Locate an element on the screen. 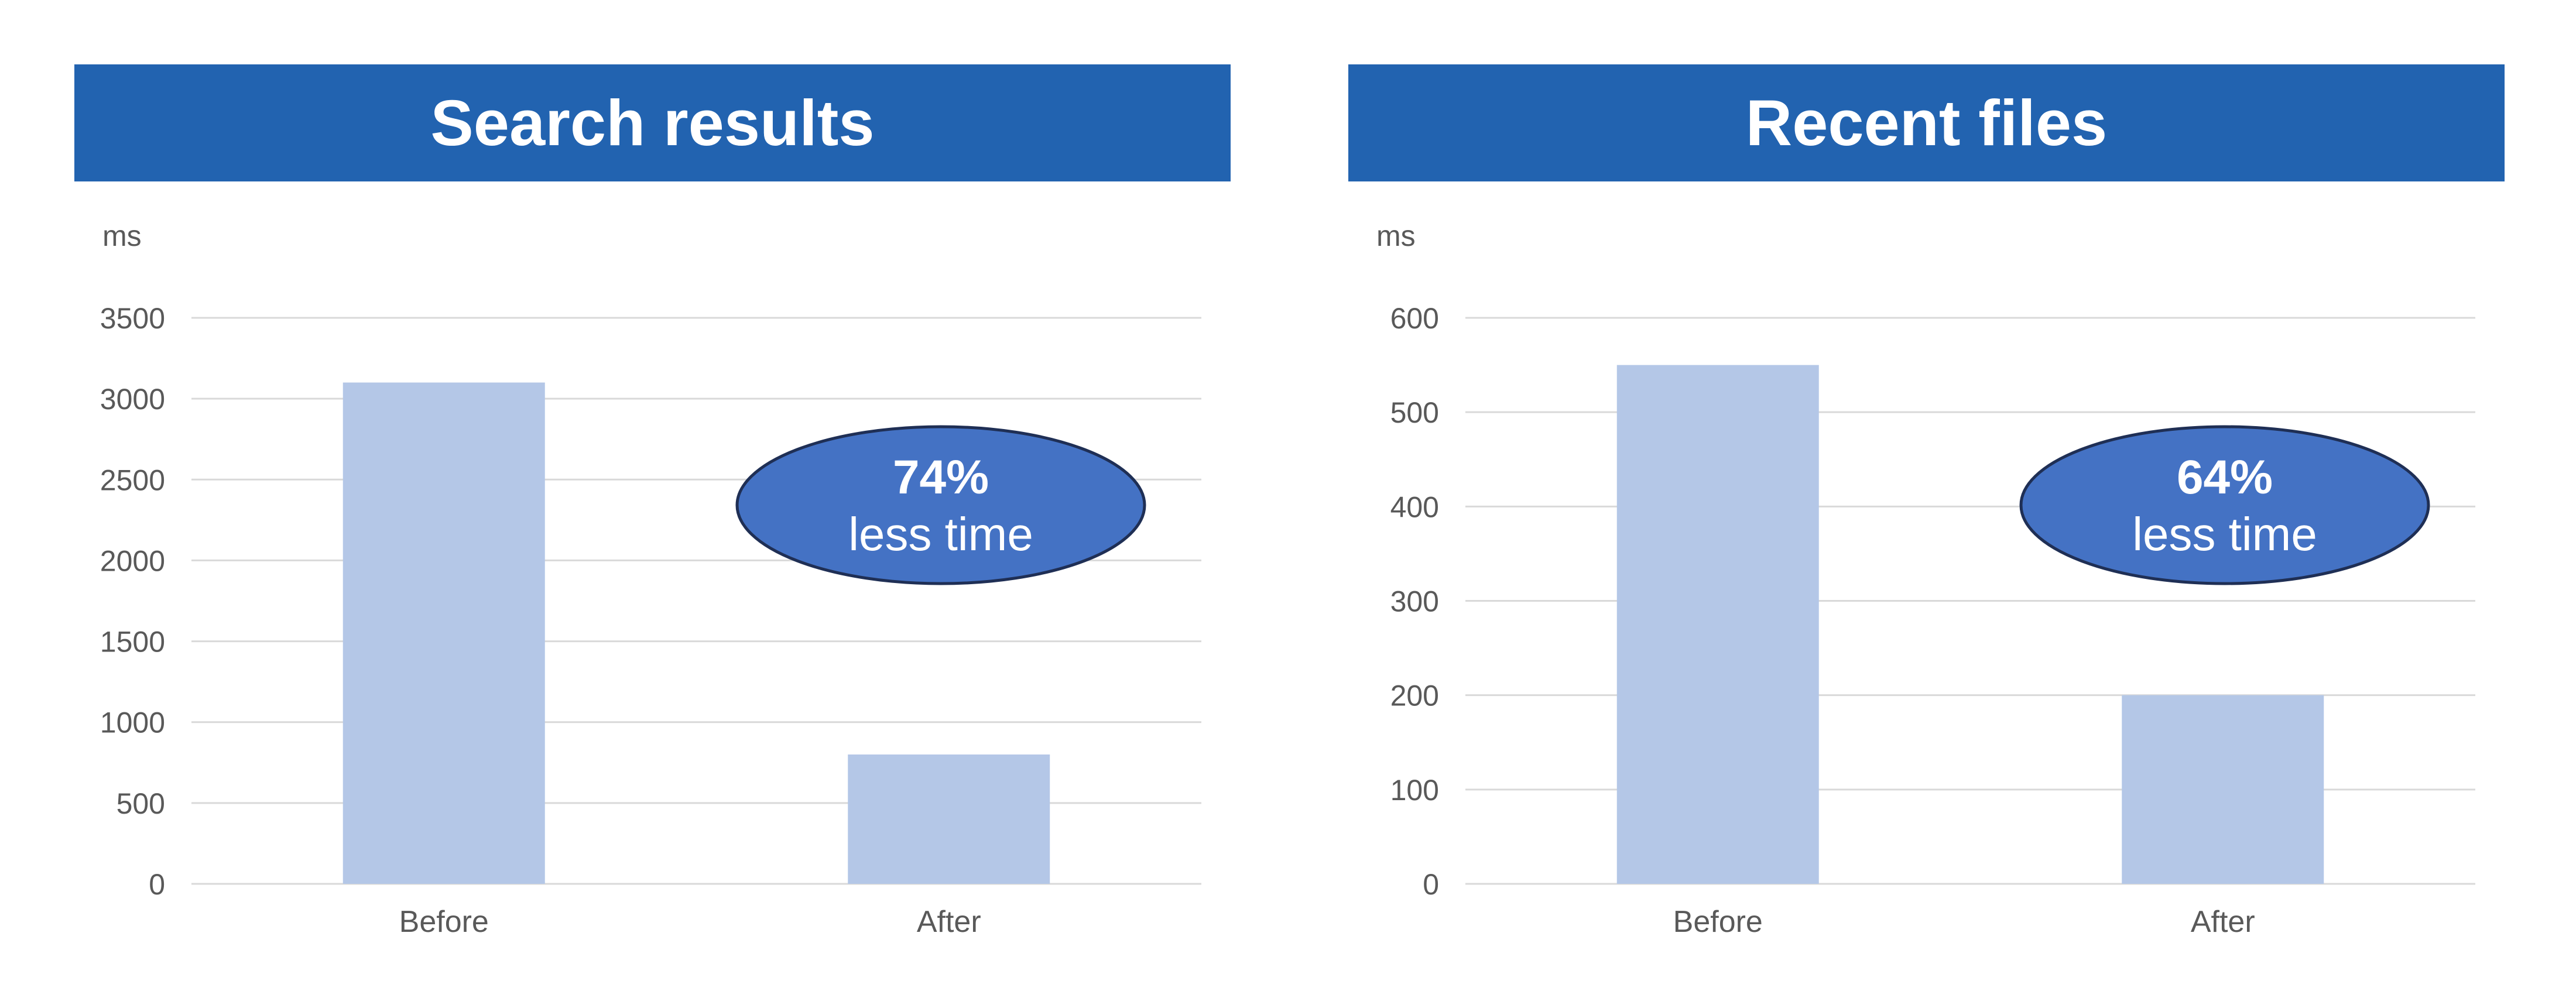 Image resolution: width=2576 pixels, height=998 pixels. y-tick-label: 3500 is located at coordinates (132, 318).